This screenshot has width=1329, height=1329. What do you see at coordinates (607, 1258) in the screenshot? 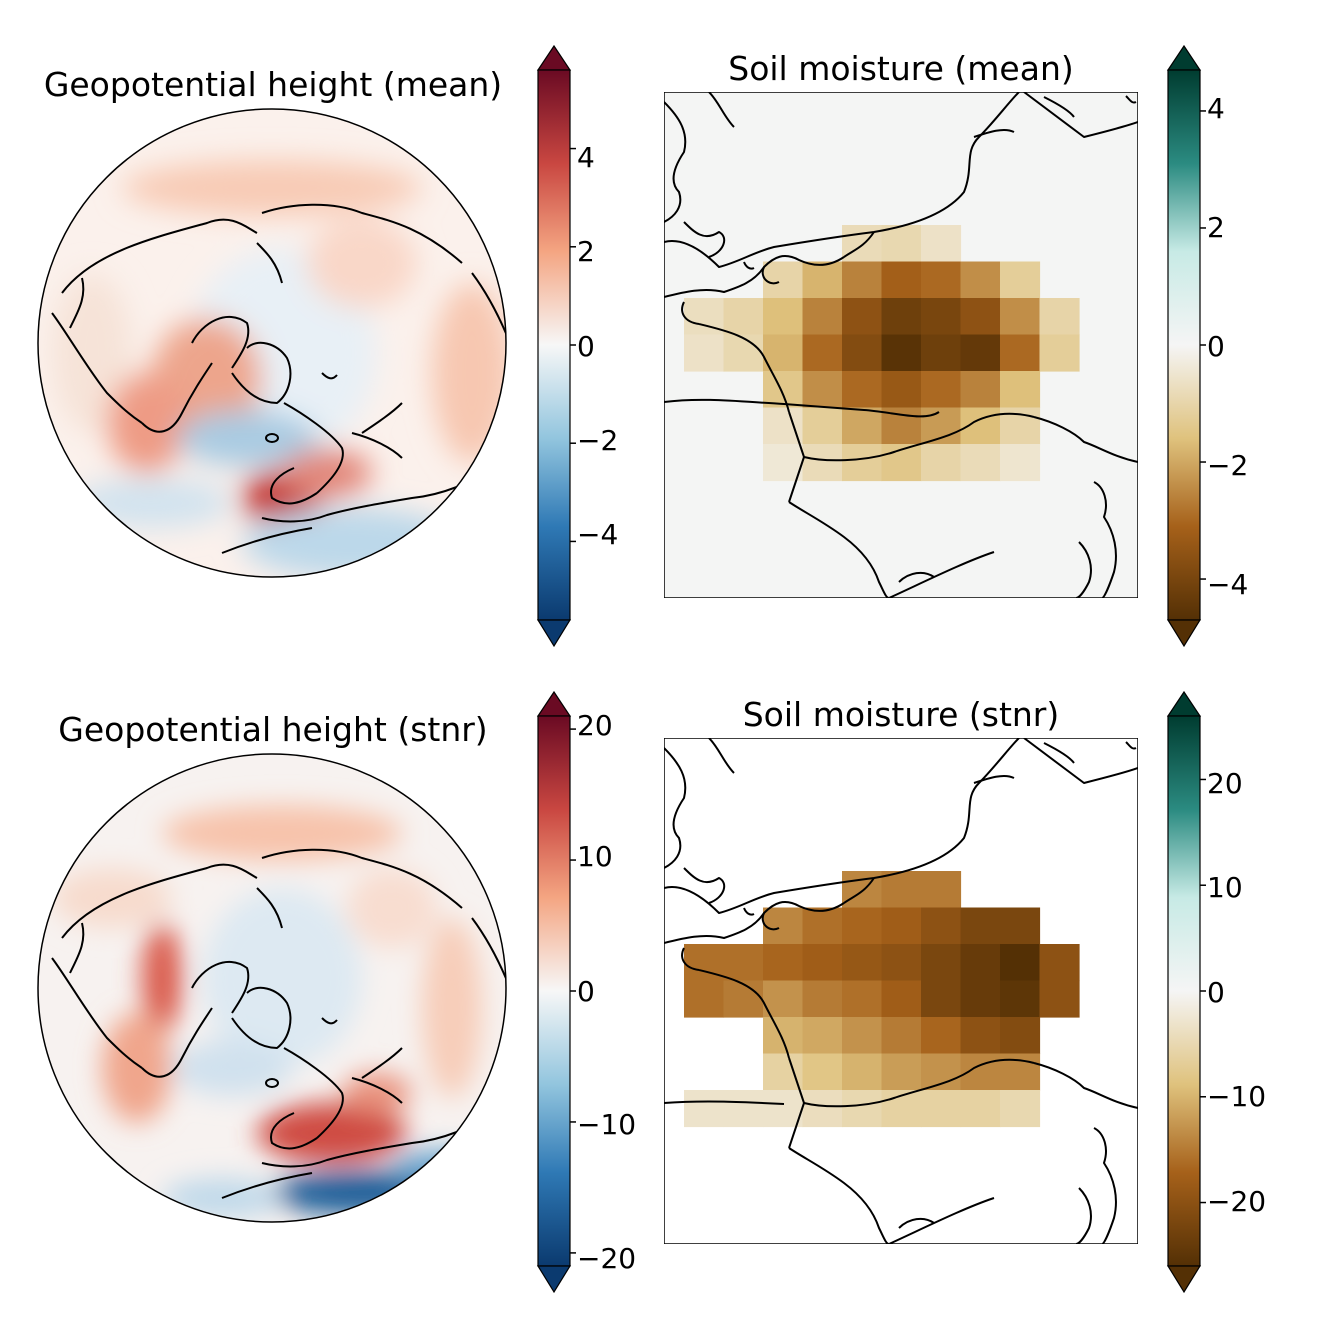
I see `colorbar-tick-label: −20` at bounding box center [607, 1258].